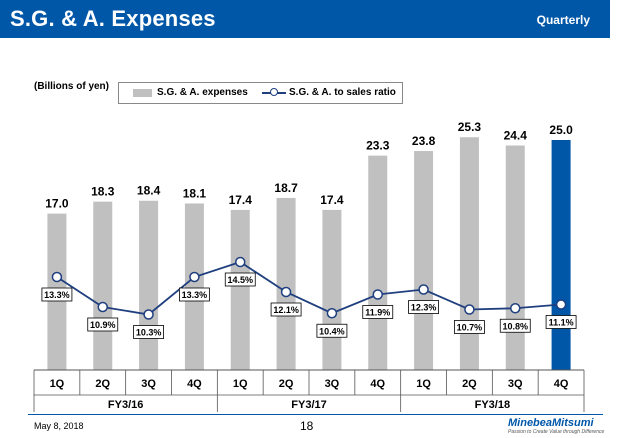 The image size is (621, 438). What do you see at coordinates (516, 136) in the screenshot?
I see `bar-value-label: 24.4` at bounding box center [516, 136].